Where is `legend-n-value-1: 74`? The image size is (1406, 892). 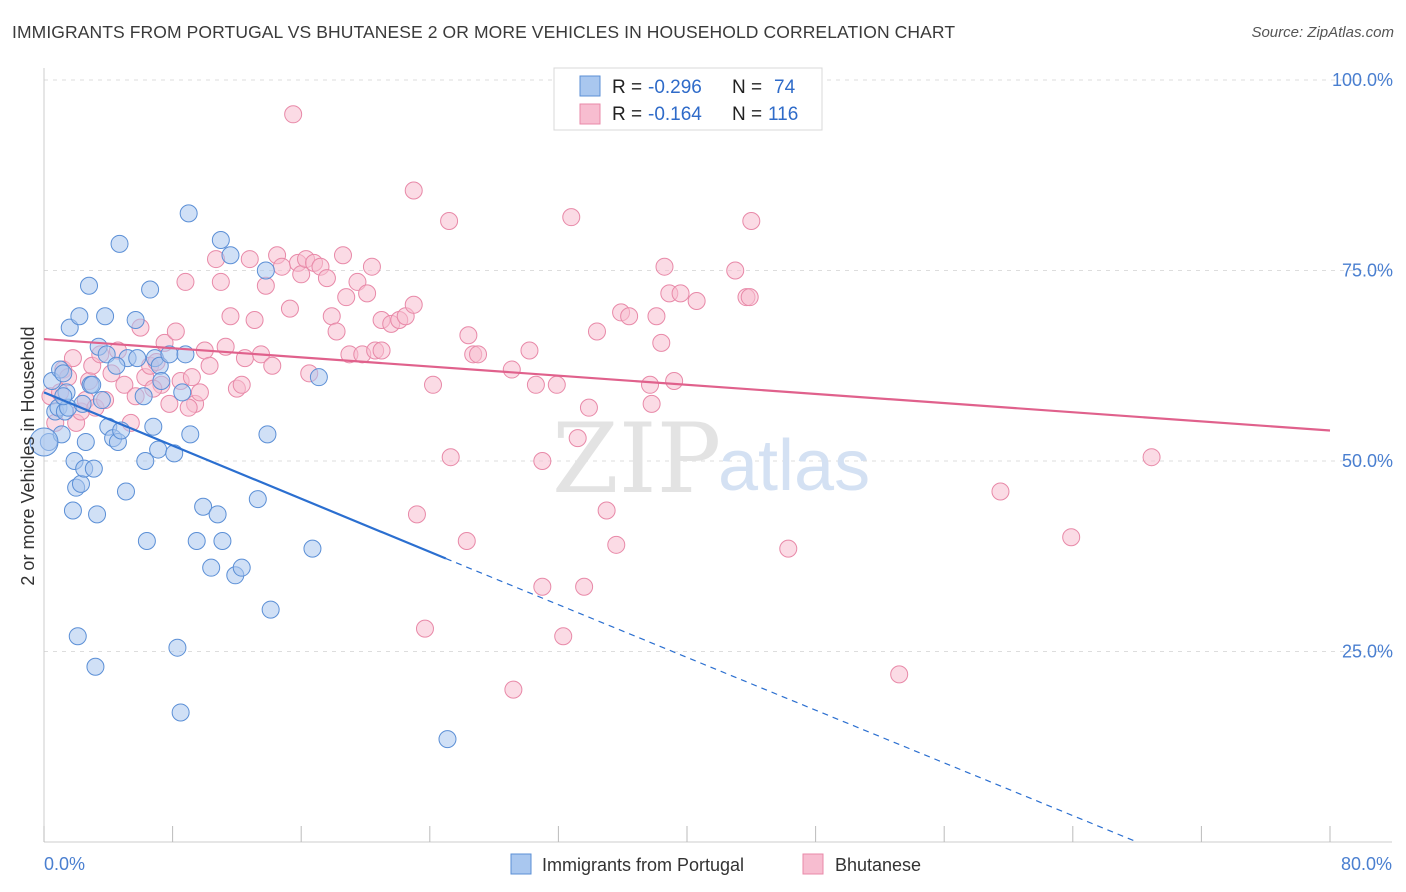 legend-n-value-1: 74 is located at coordinates (785, 87).